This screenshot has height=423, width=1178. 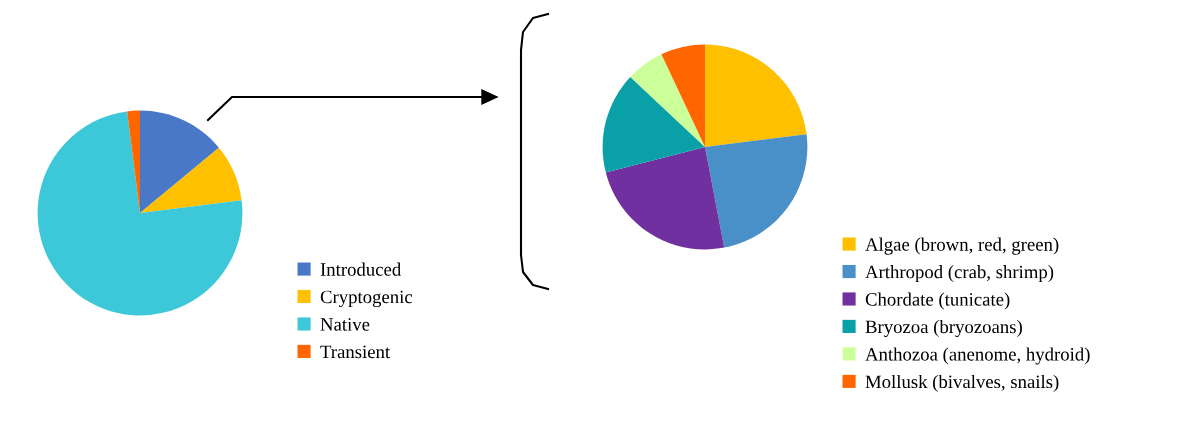 I want to click on legend-label: Cryptogenic, so click(x=366, y=299).